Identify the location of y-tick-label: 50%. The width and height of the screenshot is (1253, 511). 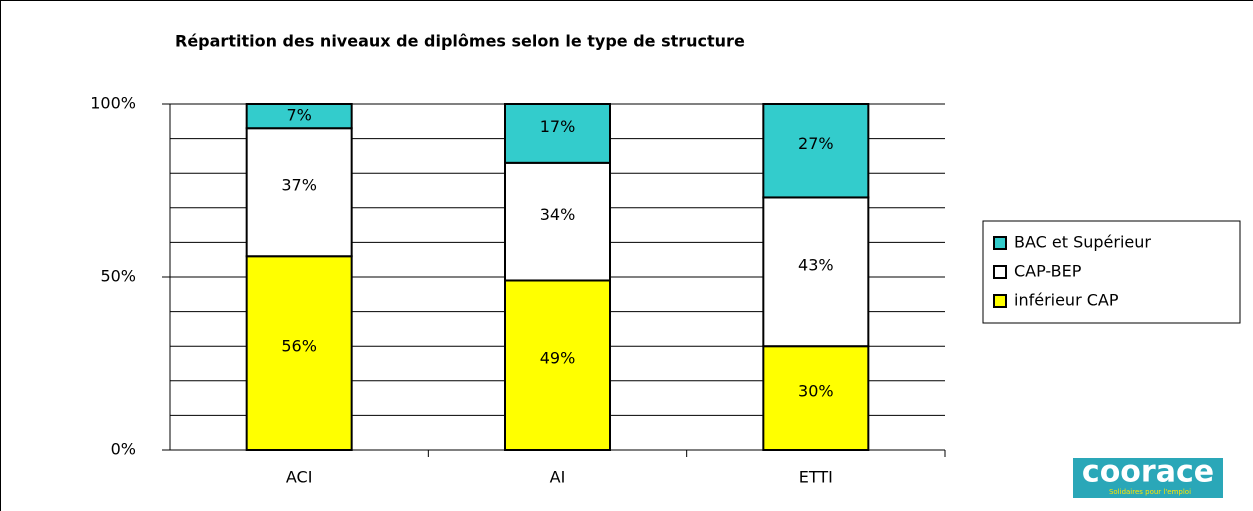
(118, 276).